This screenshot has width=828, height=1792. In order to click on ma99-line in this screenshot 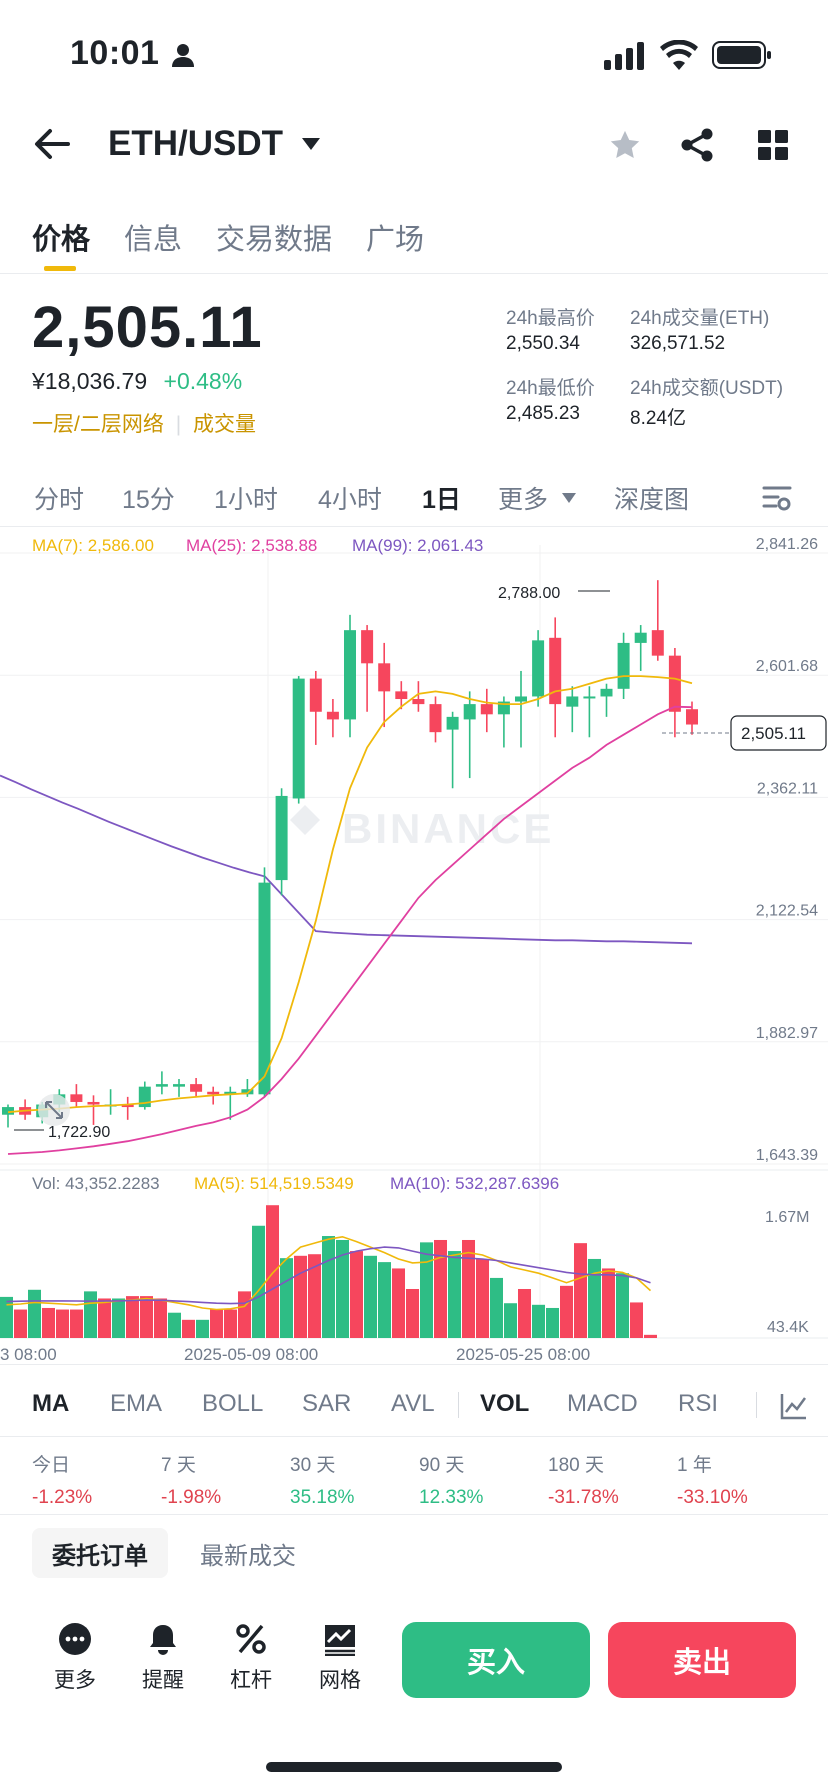, I will do `click(346, 859)`.